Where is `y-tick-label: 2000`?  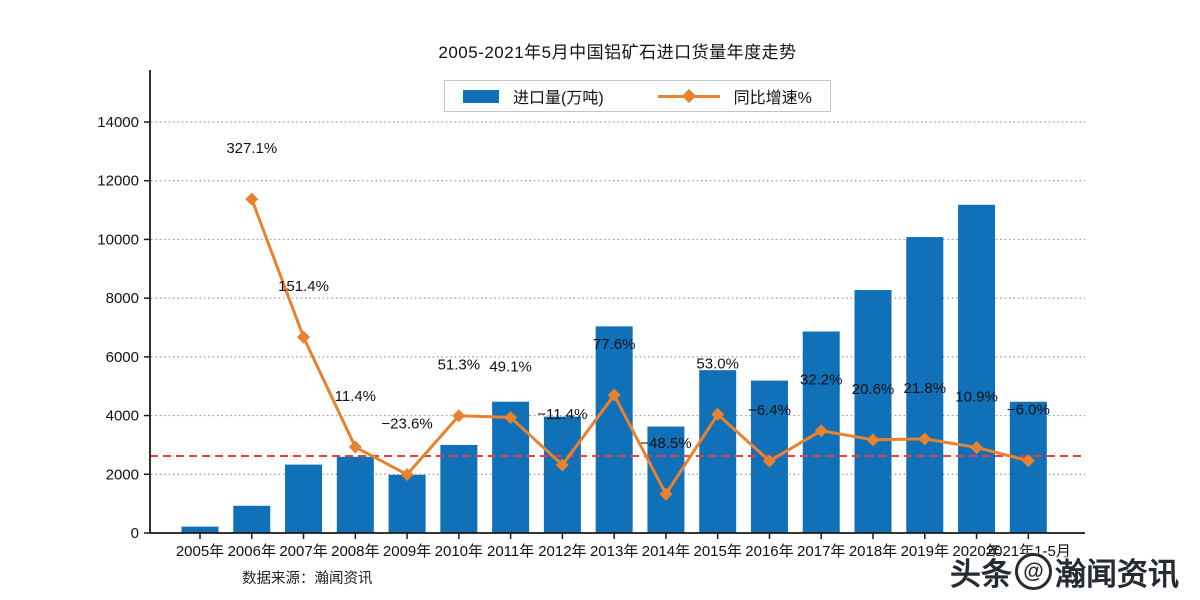 y-tick-label: 2000 is located at coordinates (122, 474).